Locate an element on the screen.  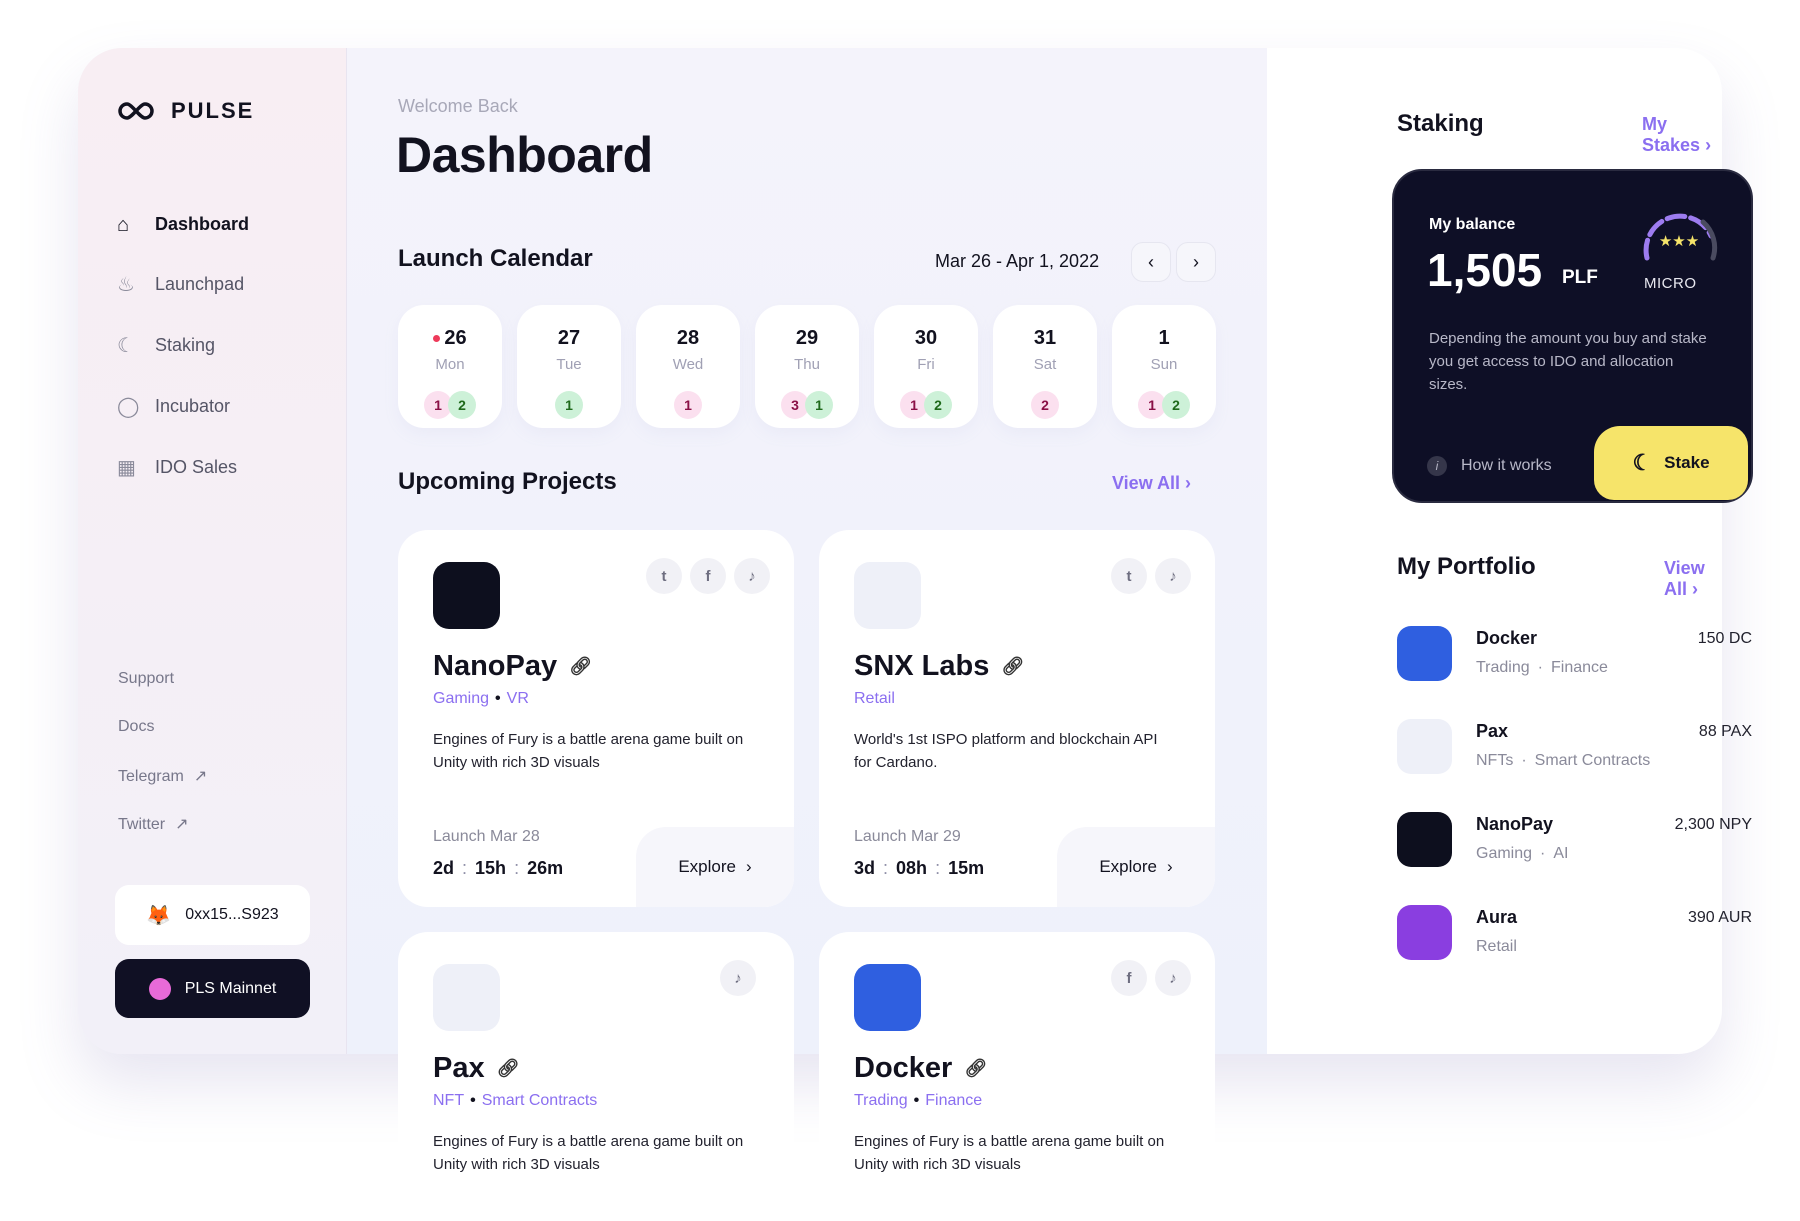
logo: PULSE is located at coordinates (185, 111).